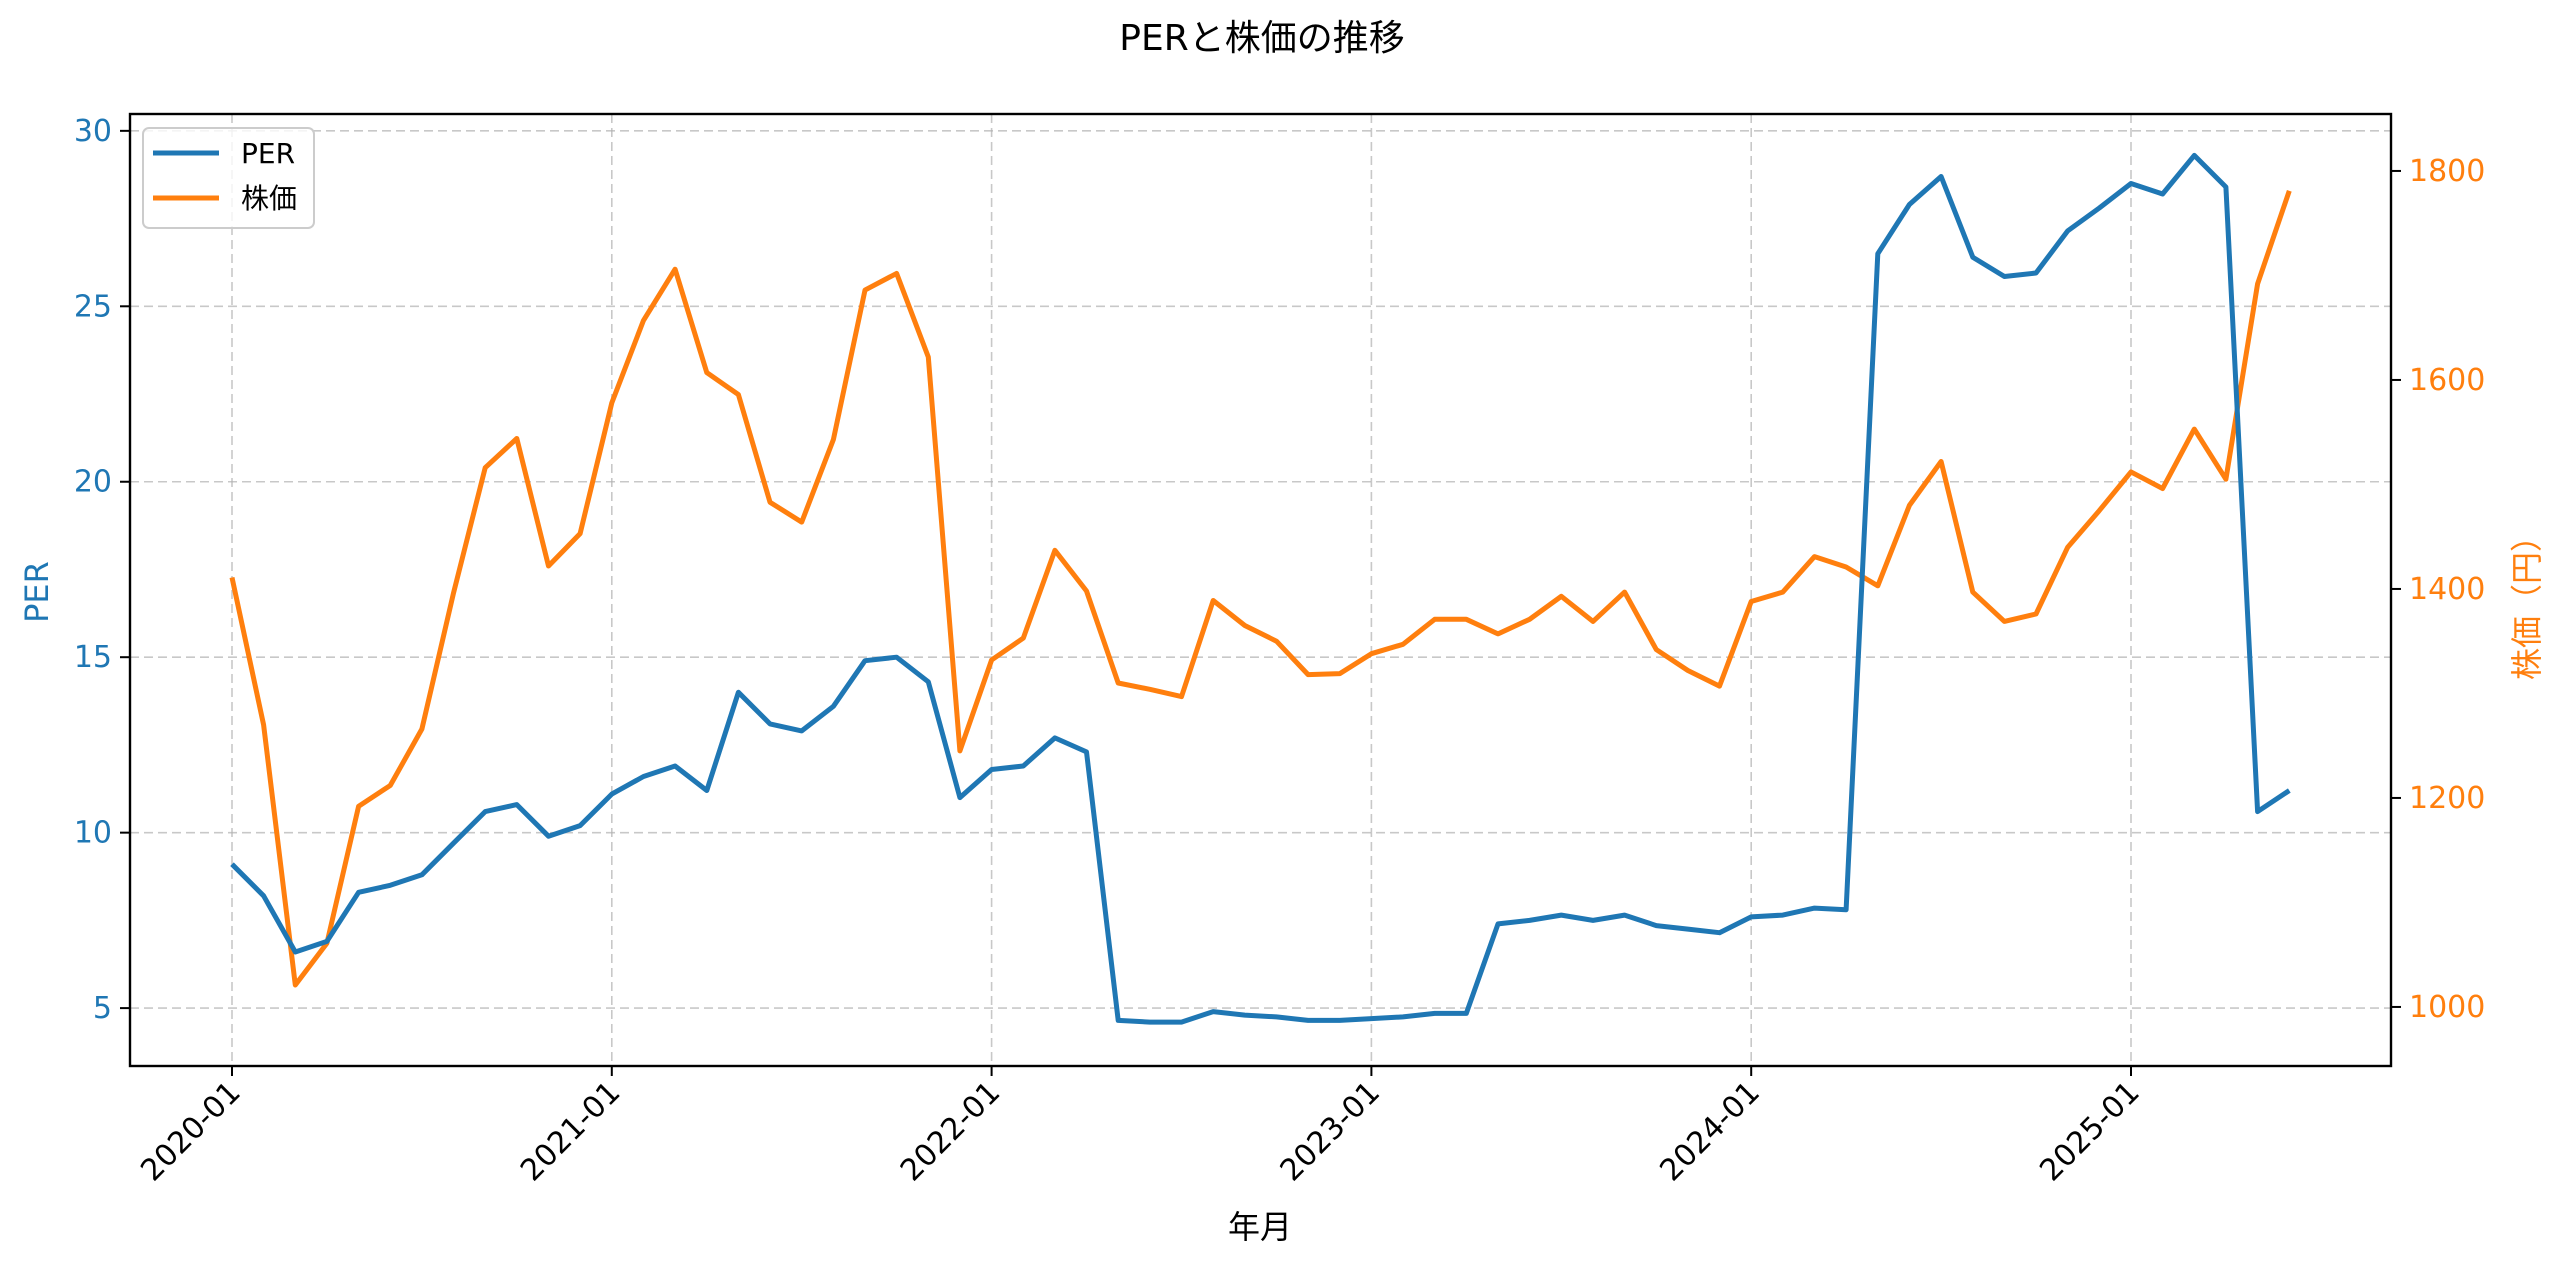 The image size is (2560, 1269). I want to click on legend: PER 株価, so click(228, 178).